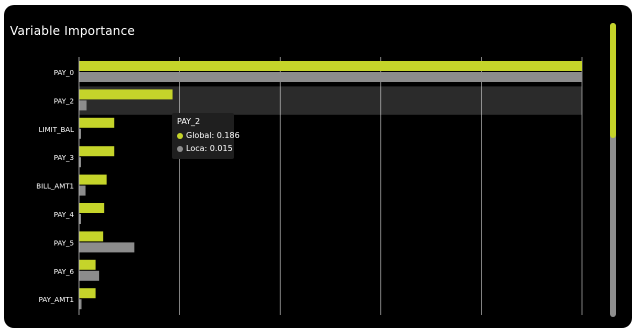 The image size is (636, 333). What do you see at coordinates (64, 272) in the screenshot?
I see `y-tick-label: PAY_6` at bounding box center [64, 272].